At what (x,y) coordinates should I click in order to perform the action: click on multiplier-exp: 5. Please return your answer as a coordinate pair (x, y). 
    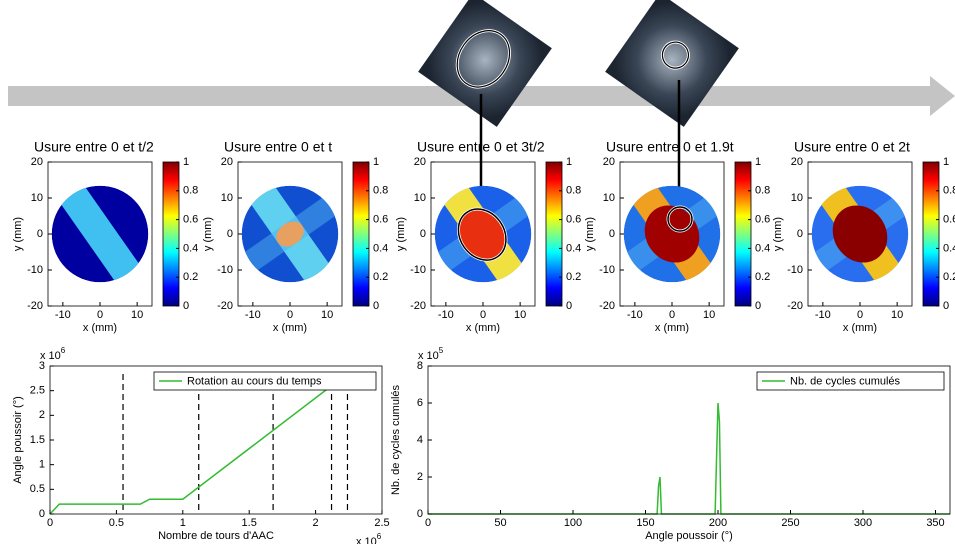
    Looking at the image, I should click on (441, 350).